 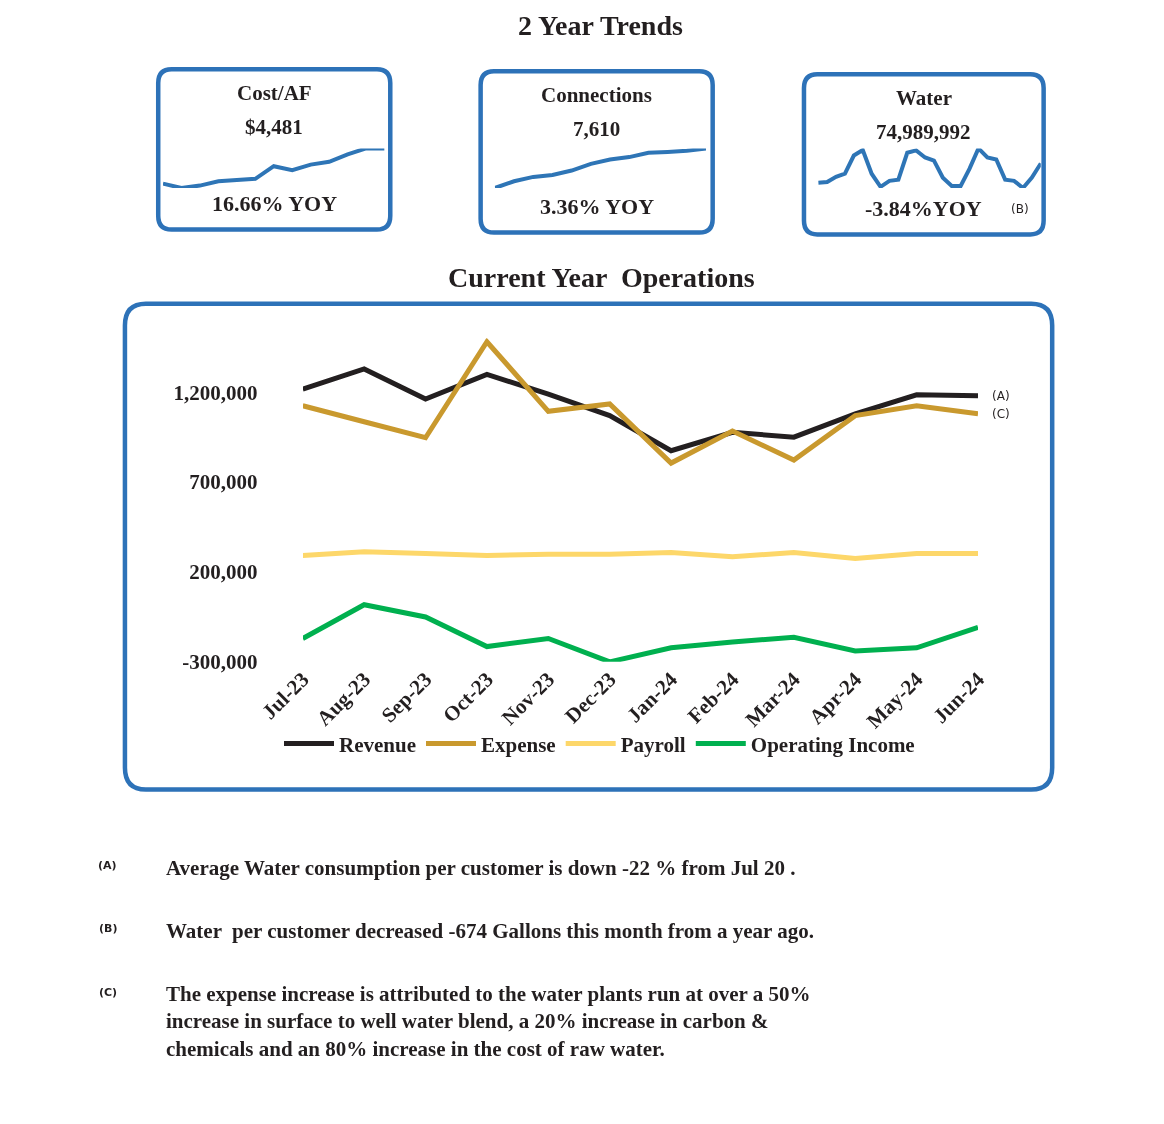 I want to click on text: Average Water consumption per customer is down -22 % from Jul 20 ., so click(x=481, y=868).